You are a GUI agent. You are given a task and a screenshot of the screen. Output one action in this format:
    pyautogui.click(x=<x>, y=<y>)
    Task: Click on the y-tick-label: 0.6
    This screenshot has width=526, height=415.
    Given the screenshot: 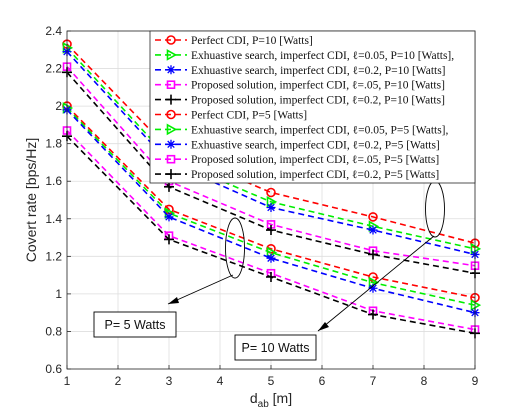 What is the action you would take?
    pyautogui.click(x=53, y=369)
    